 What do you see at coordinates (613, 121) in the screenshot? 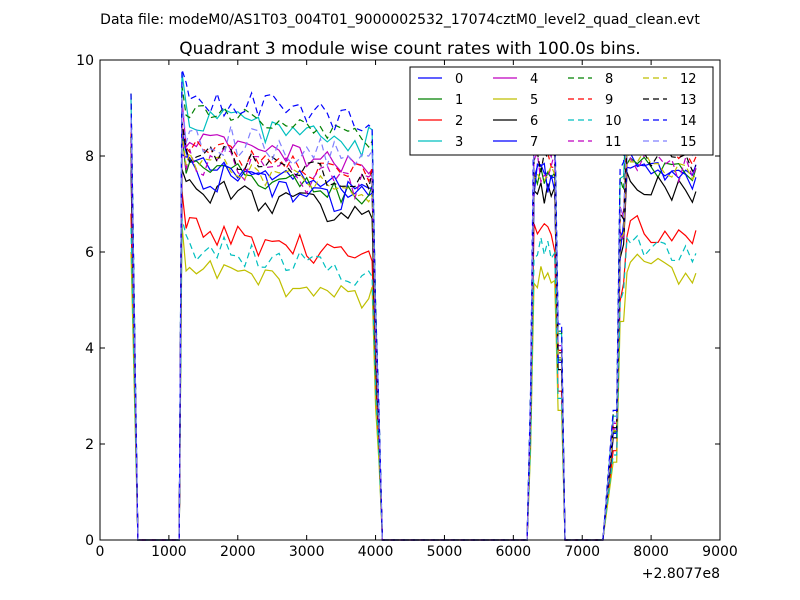
I see `legend-label-10: 10` at bounding box center [613, 121].